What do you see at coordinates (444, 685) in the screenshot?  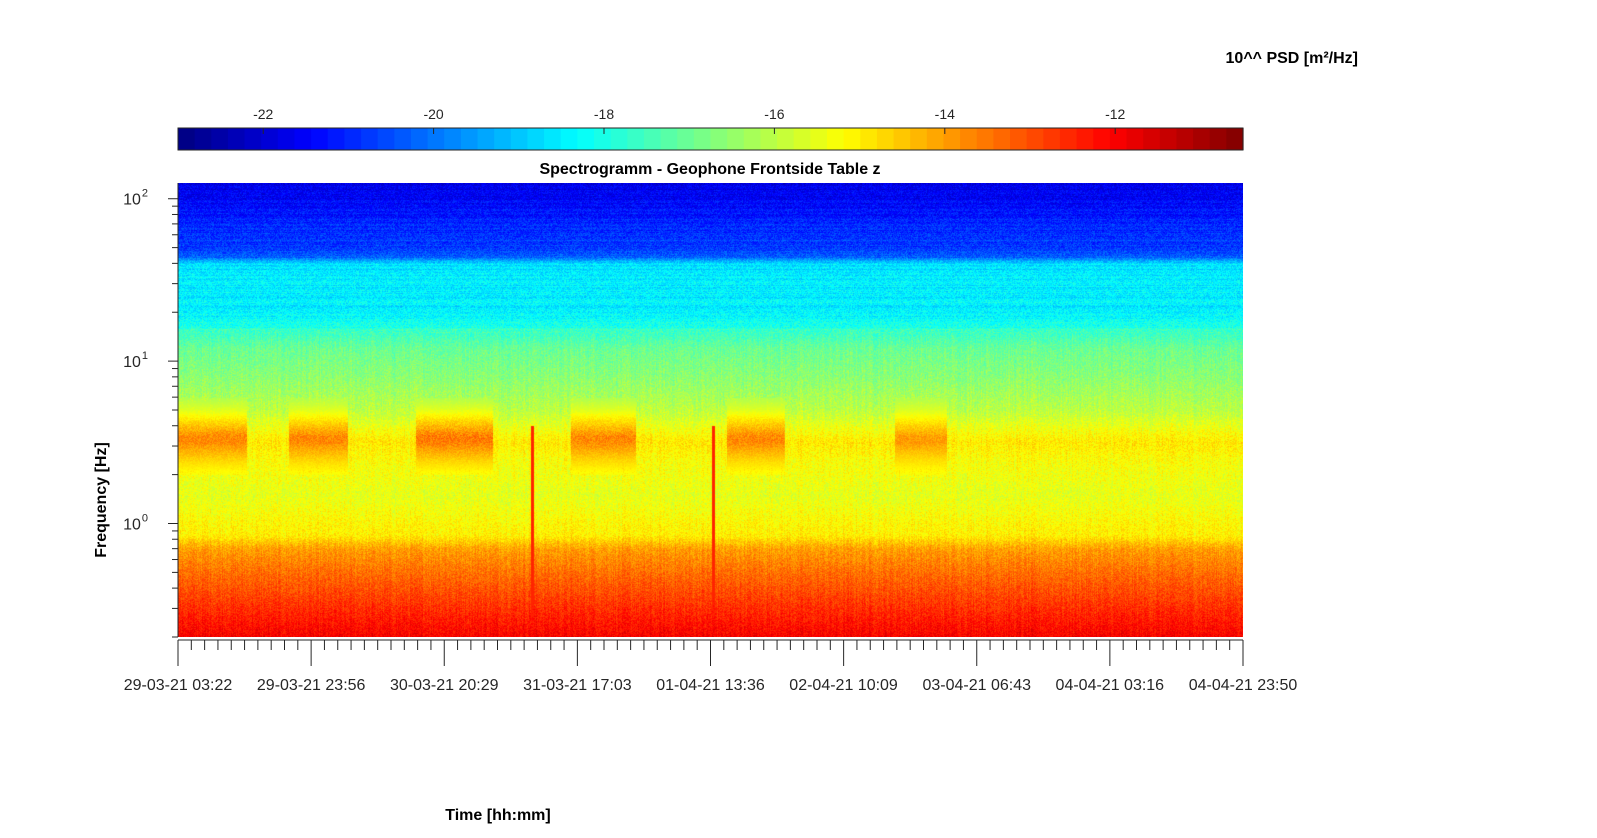 I see `x-tick-label: 30-03-21 20:29` at bounding box center [444, 685].